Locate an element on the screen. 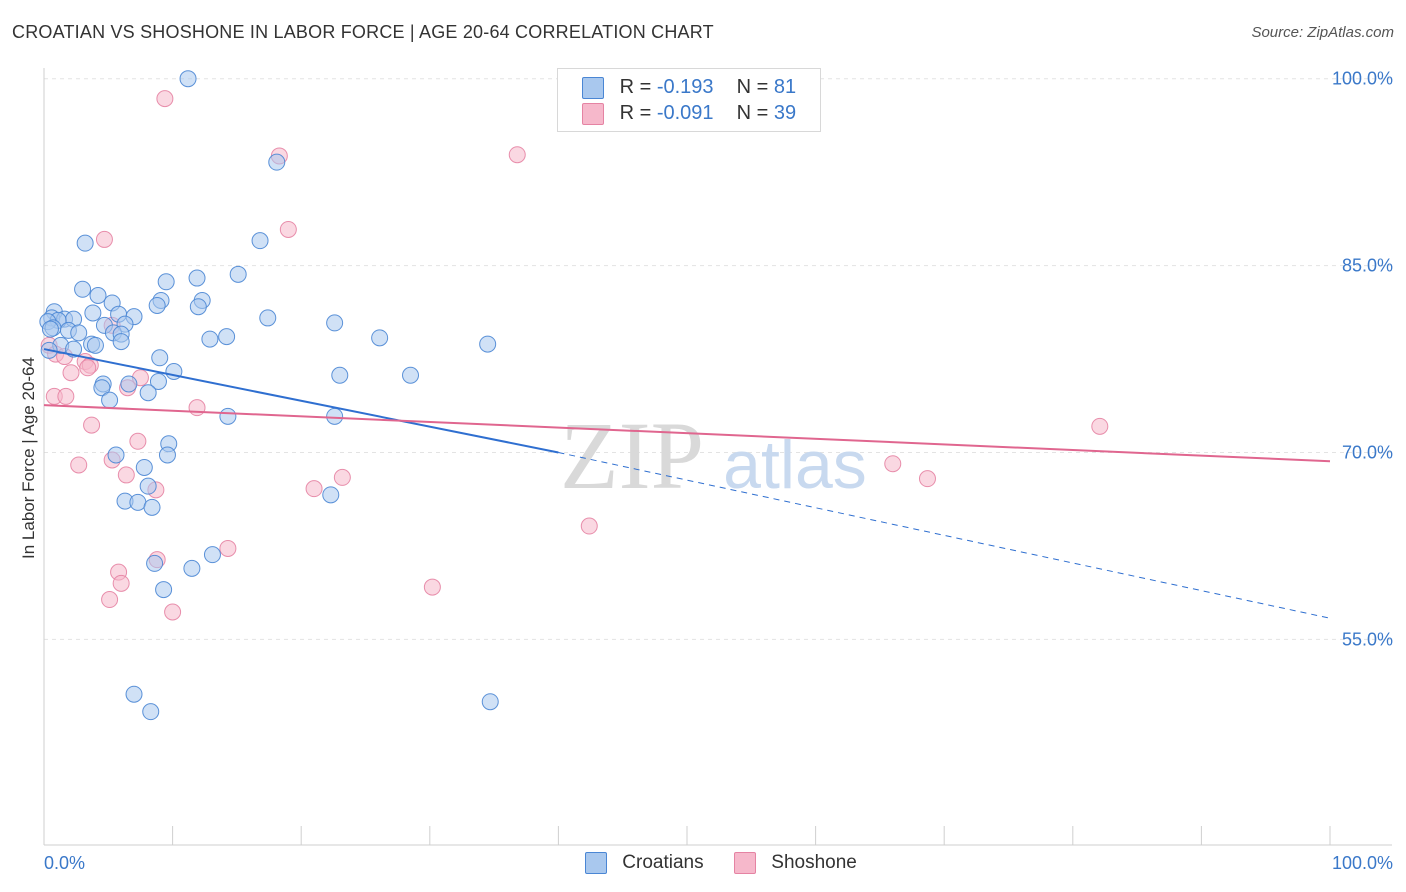 This screenshot has height=892, width=1406. watermark-zip: ZIP is located at coordinates (632, 455).